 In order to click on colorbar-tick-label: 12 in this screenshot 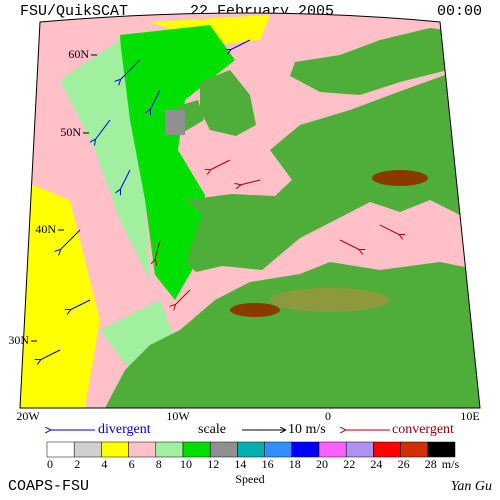, I will do `click(213, 464)`.